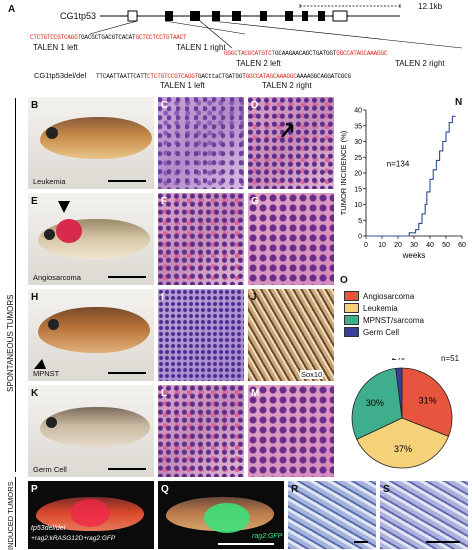 The width and height of the screenshot is (472, 550). I want to click on panel-label-l: L, so click(164, 393).